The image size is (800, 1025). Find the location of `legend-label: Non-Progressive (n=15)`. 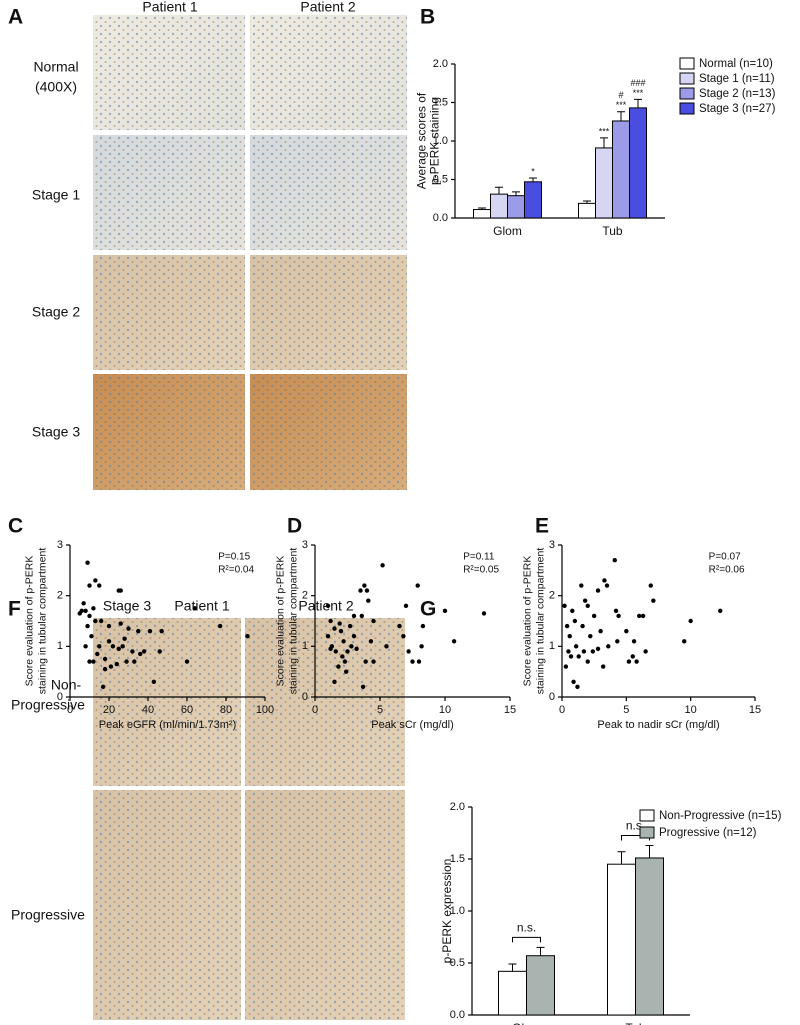

legend-label: Non-Progressive (n=15) is located at coordinates (720, 816).